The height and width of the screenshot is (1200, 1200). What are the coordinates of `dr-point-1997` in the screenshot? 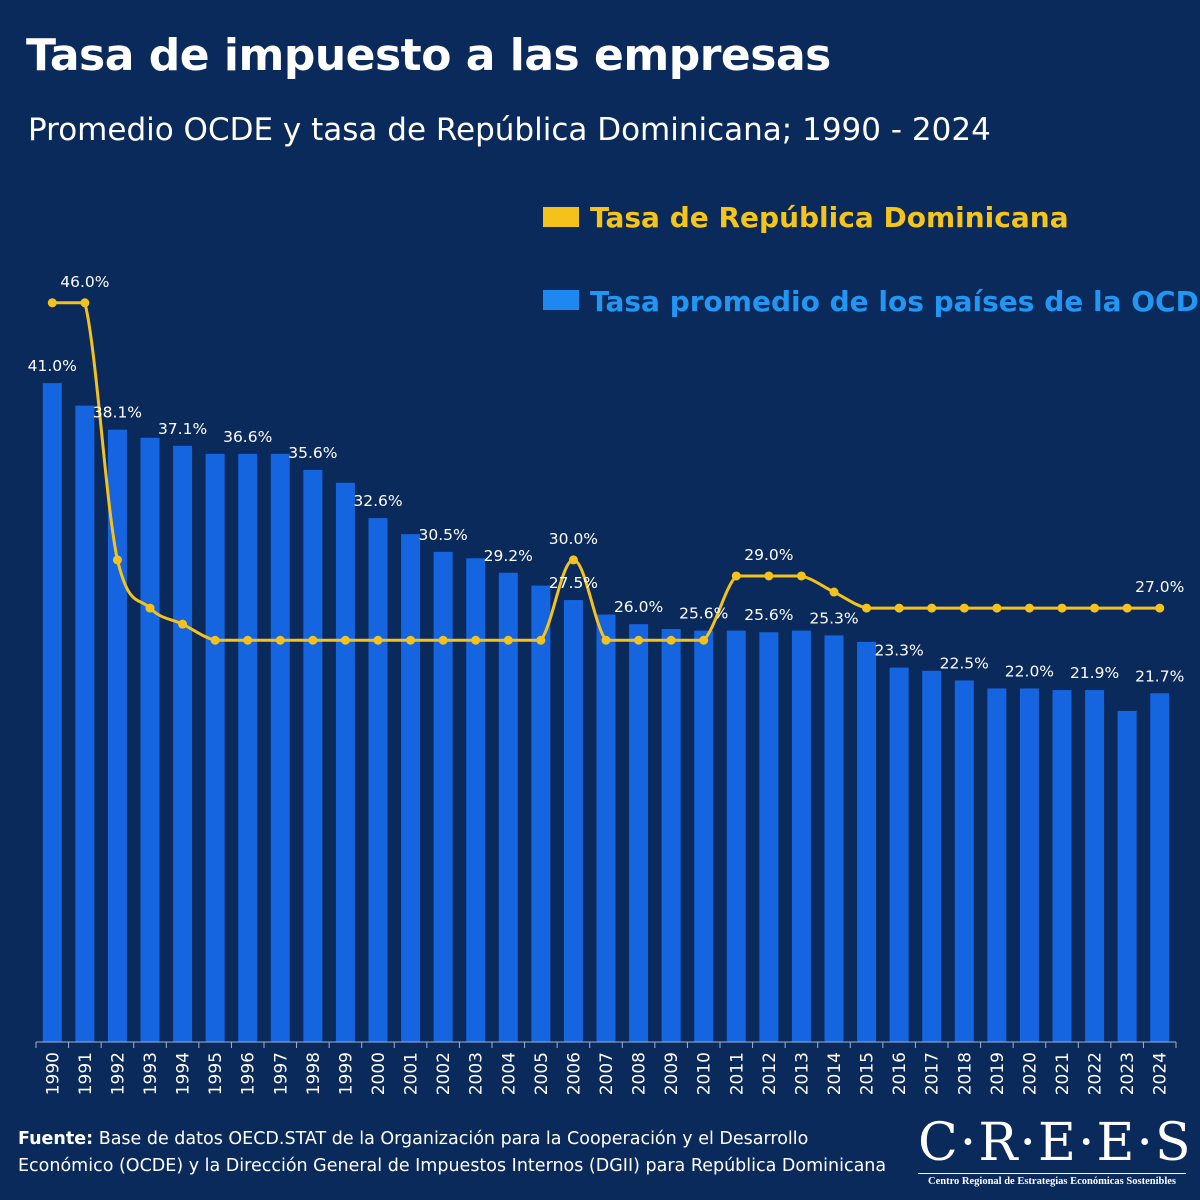 It's located at (280, 640).